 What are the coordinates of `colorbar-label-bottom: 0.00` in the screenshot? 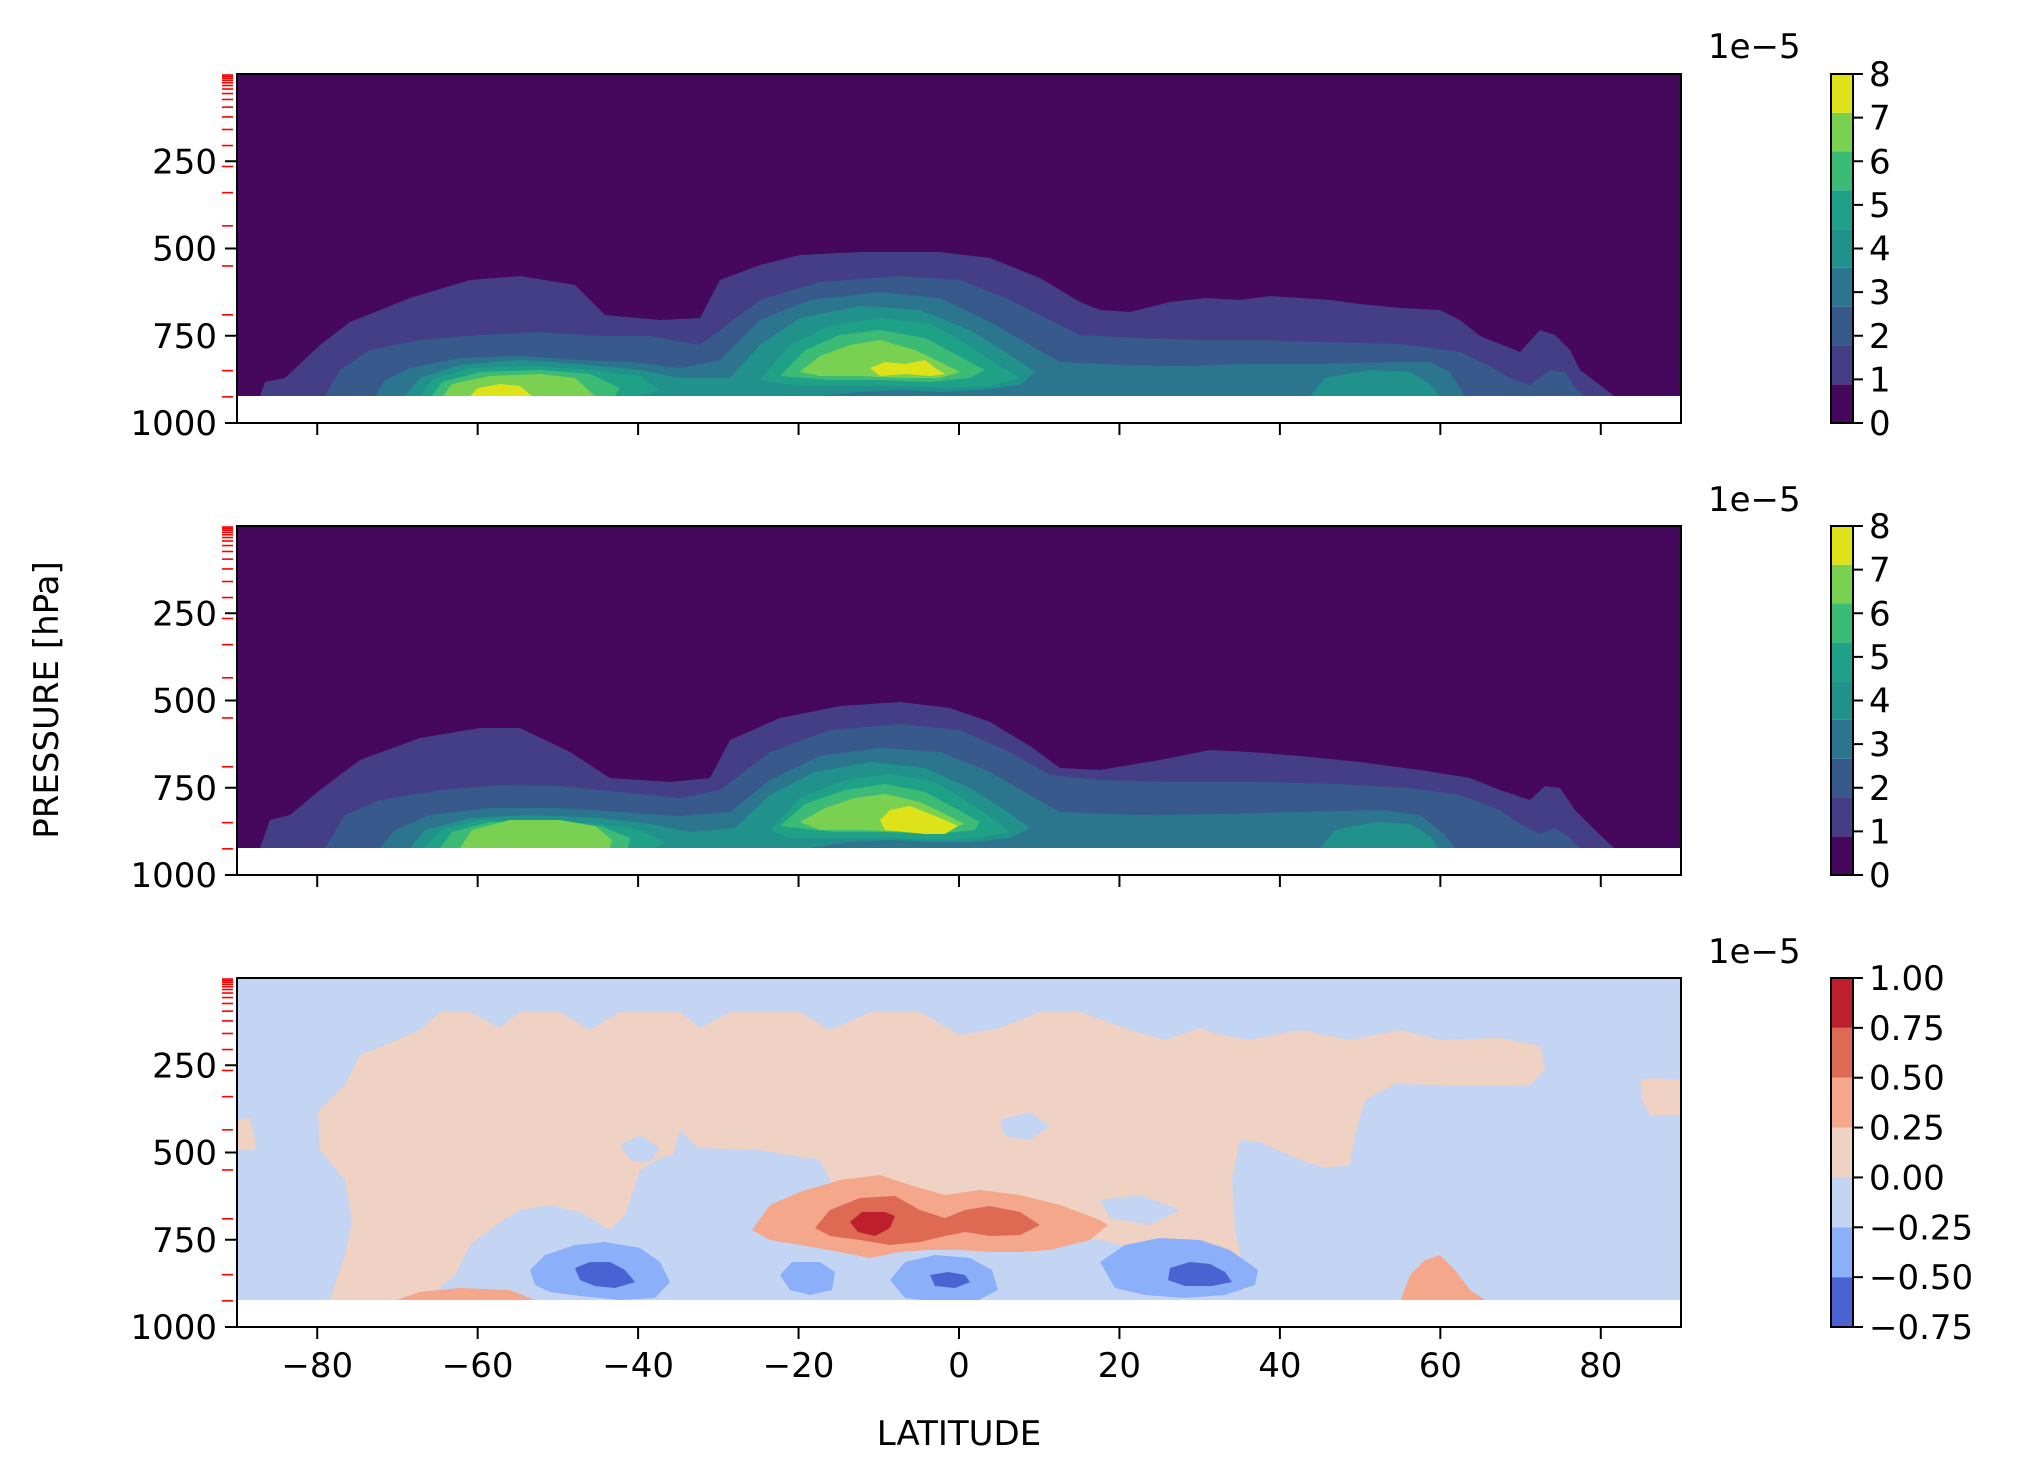 It's located at (1907, 1178).